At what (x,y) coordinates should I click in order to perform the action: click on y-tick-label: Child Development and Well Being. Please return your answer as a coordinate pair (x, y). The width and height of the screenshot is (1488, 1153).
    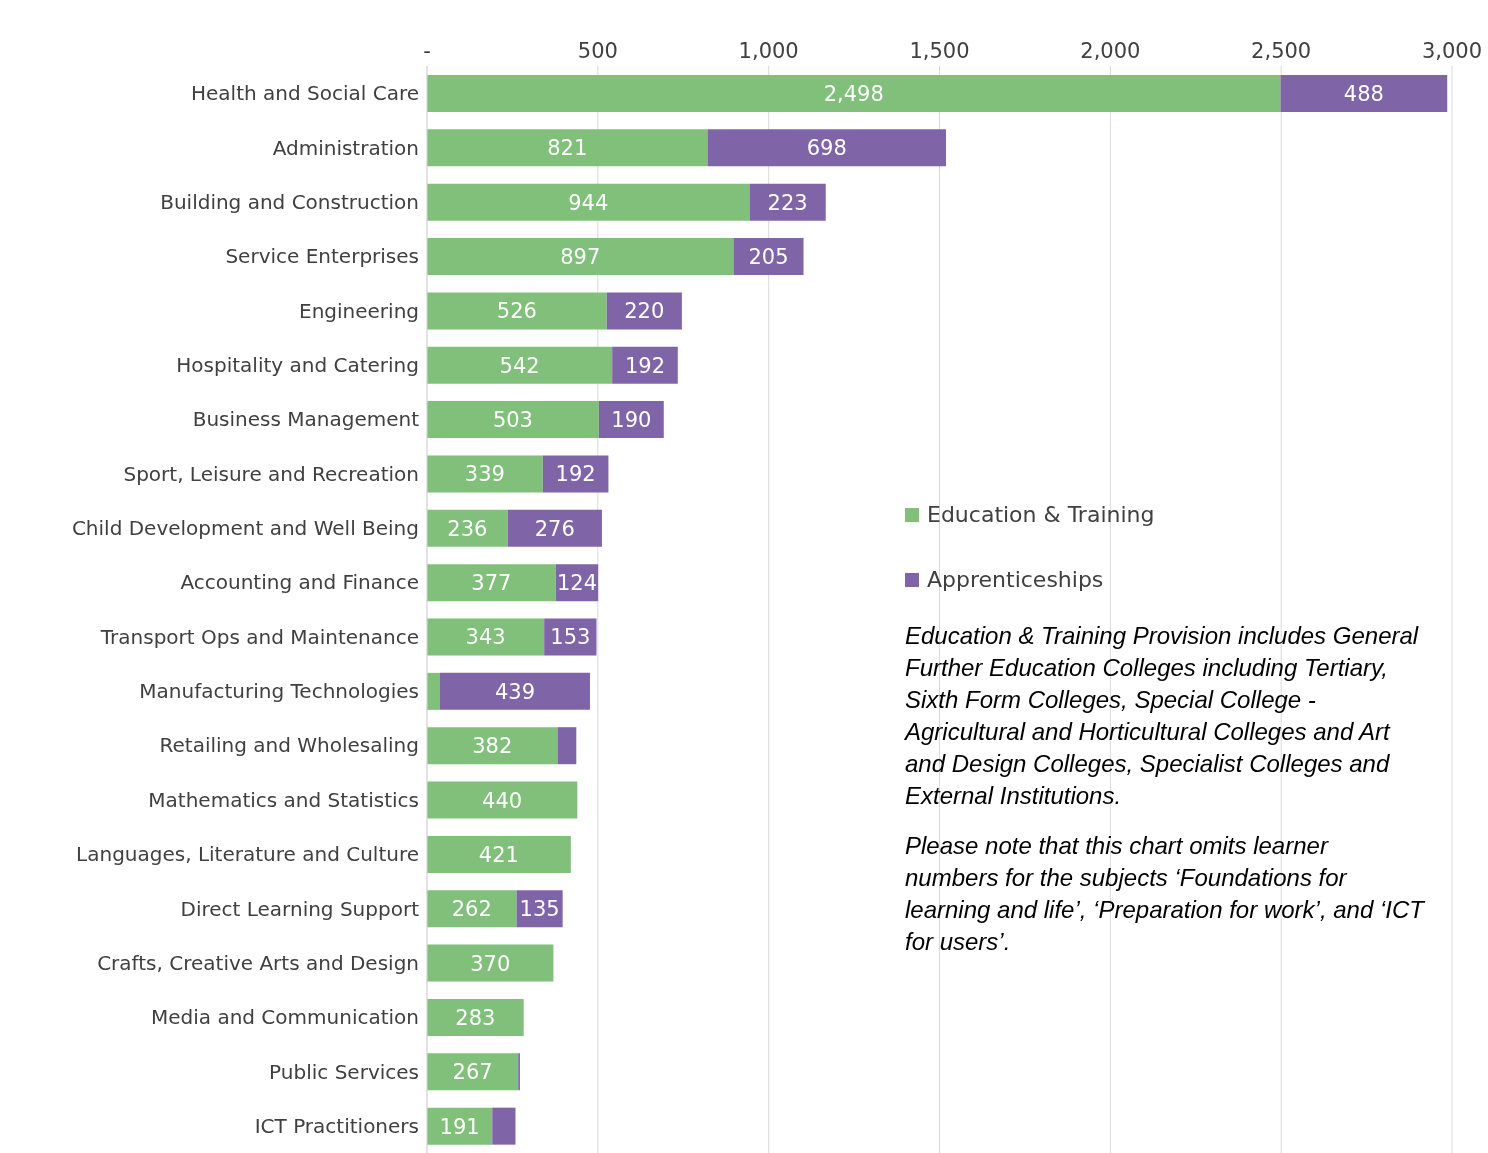
    Looking at the image, I should click on (245, 528).